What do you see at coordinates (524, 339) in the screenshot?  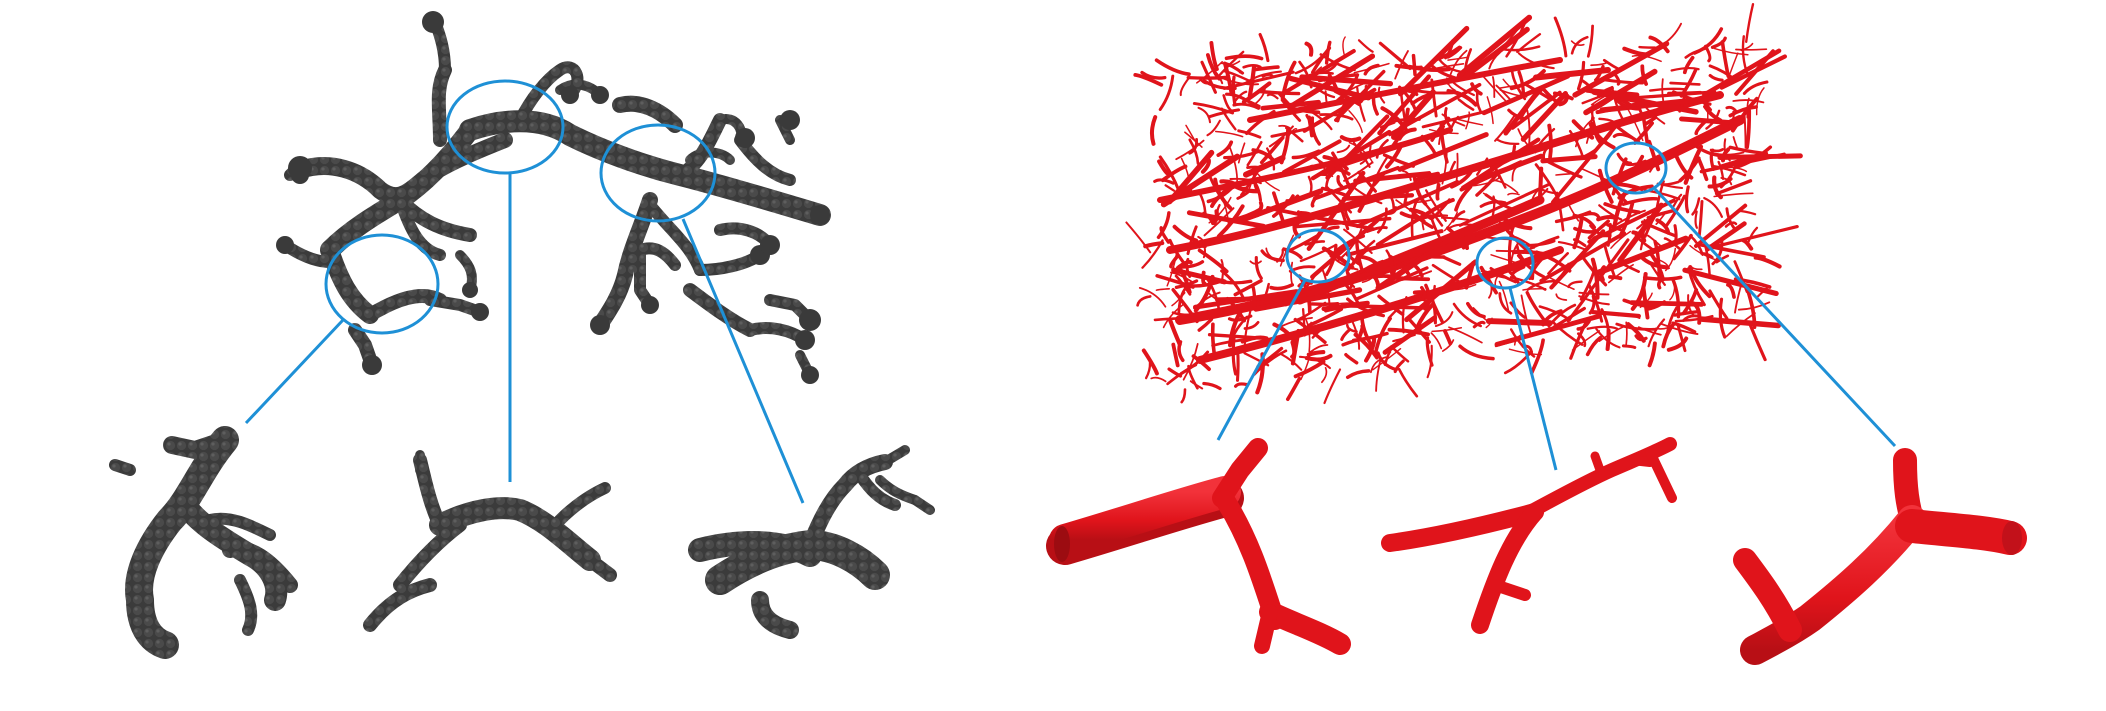 I see `callout-lines-left` at bounding box center [524, 339].